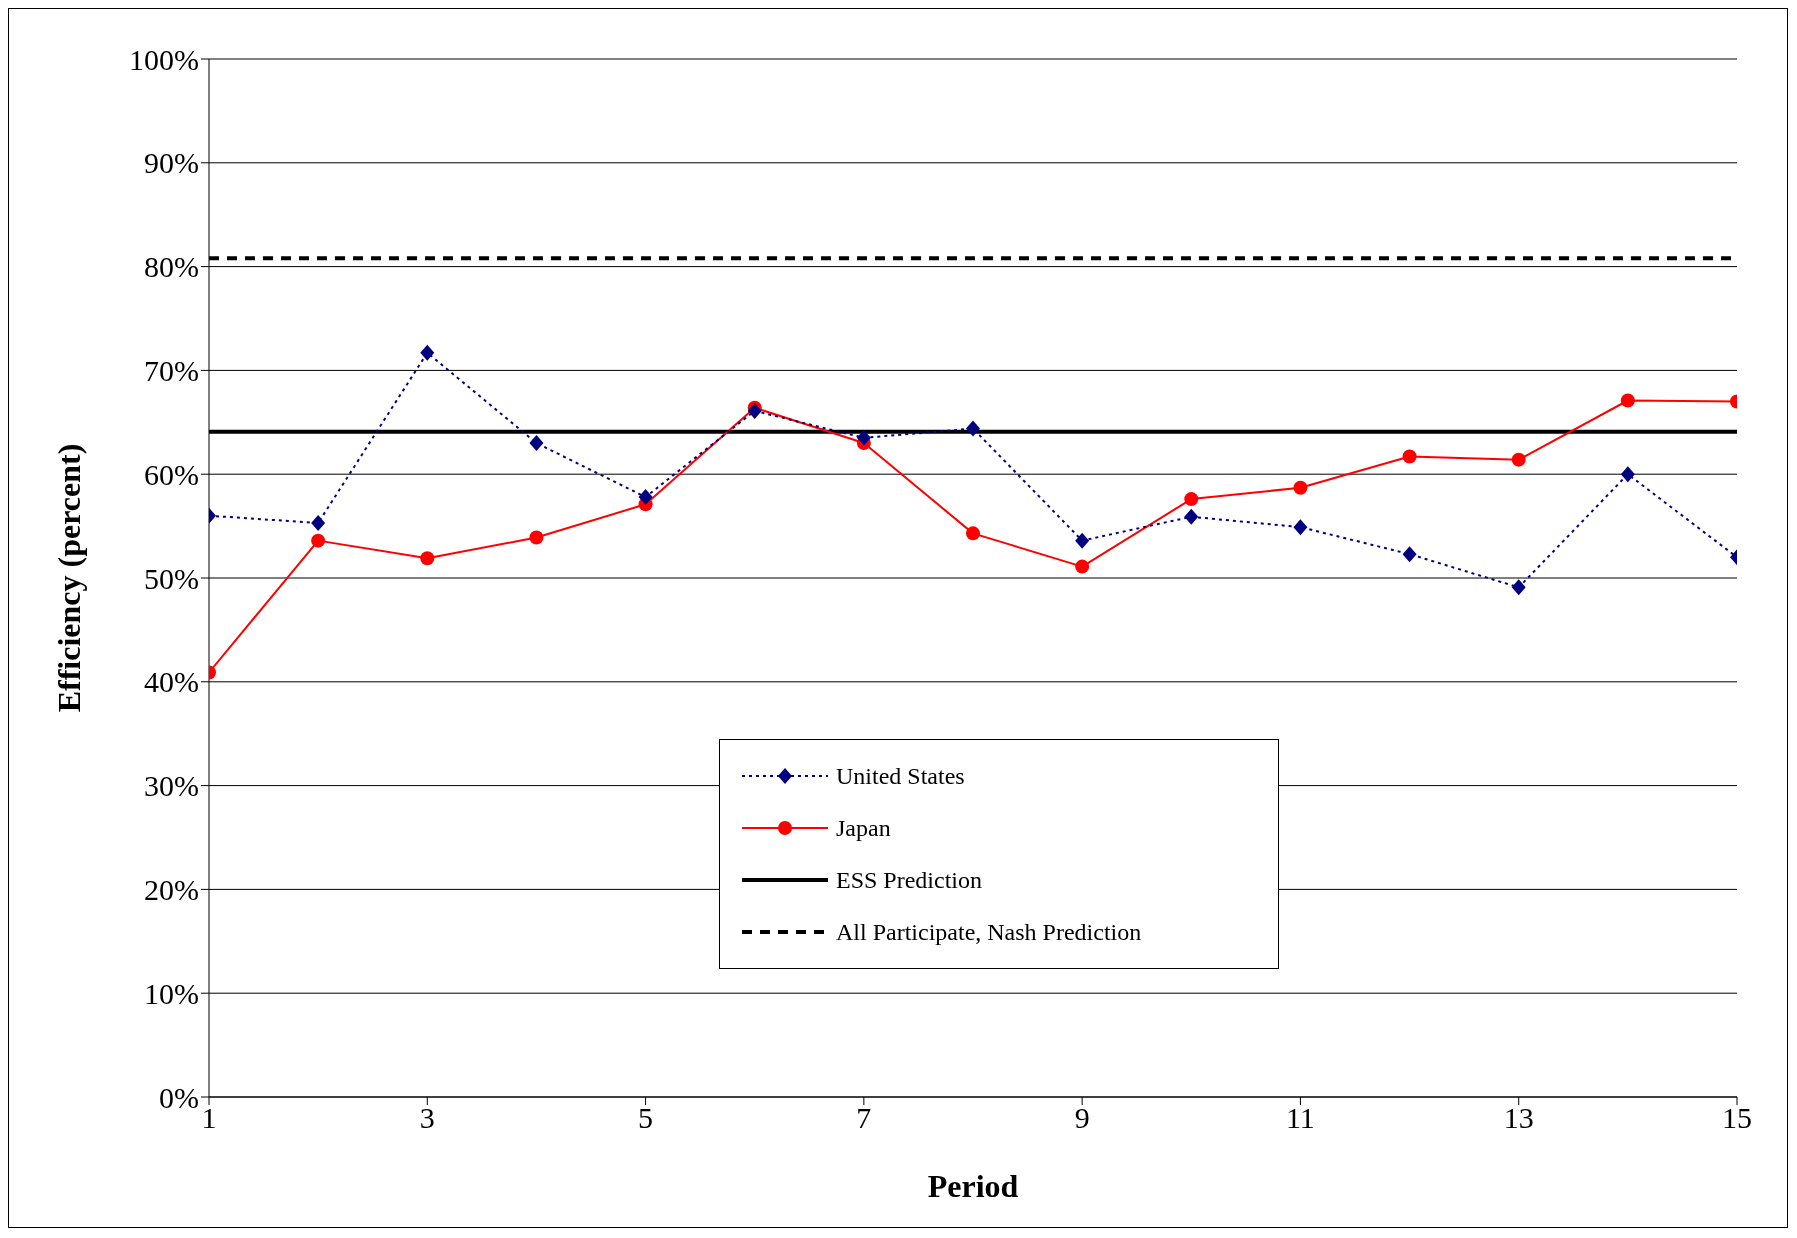 This screenshot has height=1238, width=1797. What do you see at coordinates (864, 1118) in the screenshot?
I see `x-tick-label: 7` at bounding box center [864, 1118].